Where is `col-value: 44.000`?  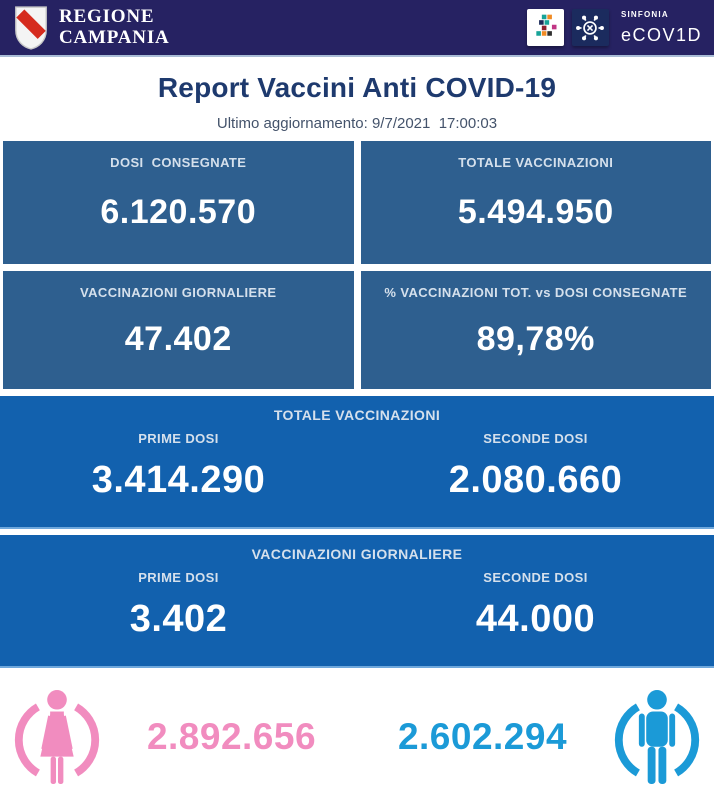 col-value: 44.000 is located at coordinates (535, 619).